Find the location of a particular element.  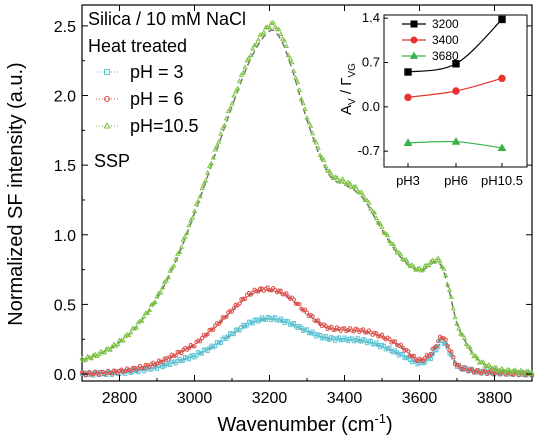

inset-x-tick-label: pH3 is located at coordinates (408, 180).